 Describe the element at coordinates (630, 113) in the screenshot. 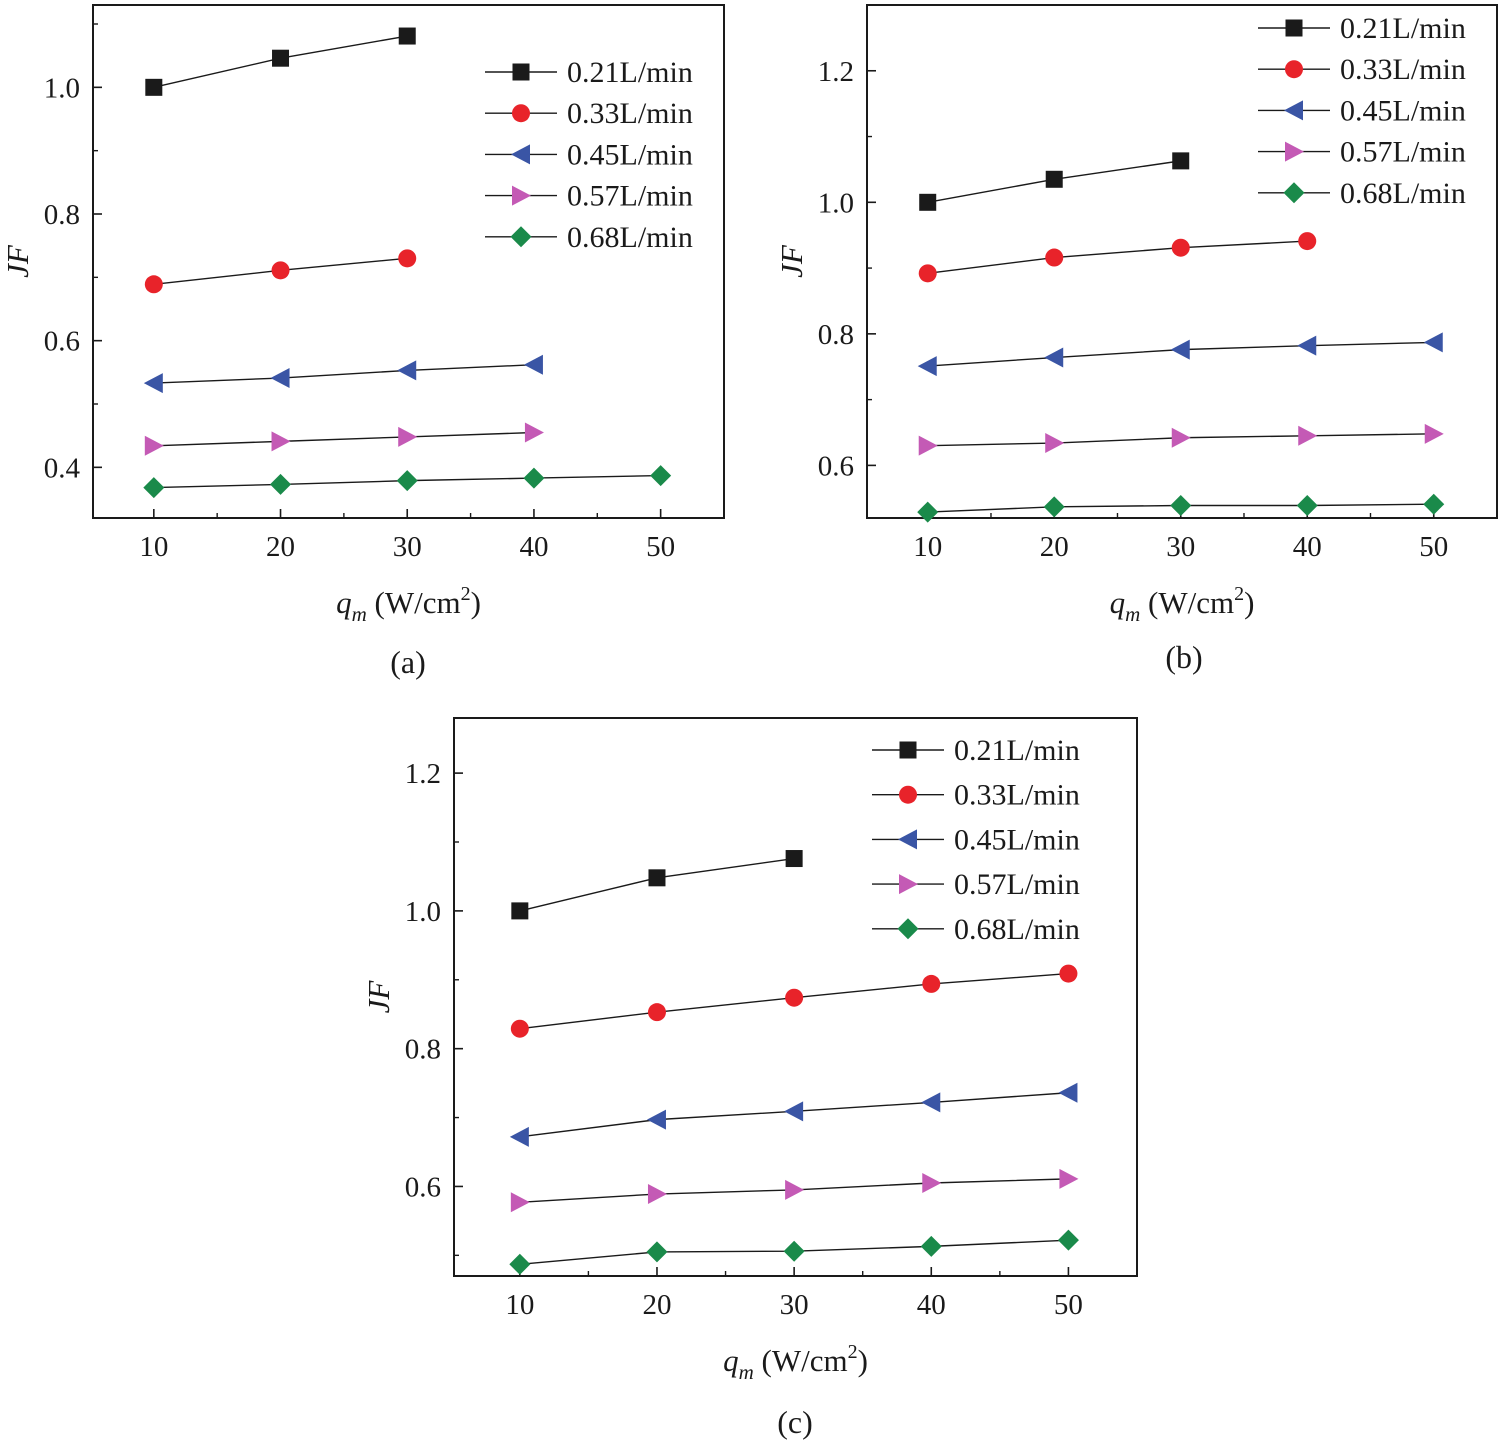

I see `legend-label: 0.33L/min` at that location.